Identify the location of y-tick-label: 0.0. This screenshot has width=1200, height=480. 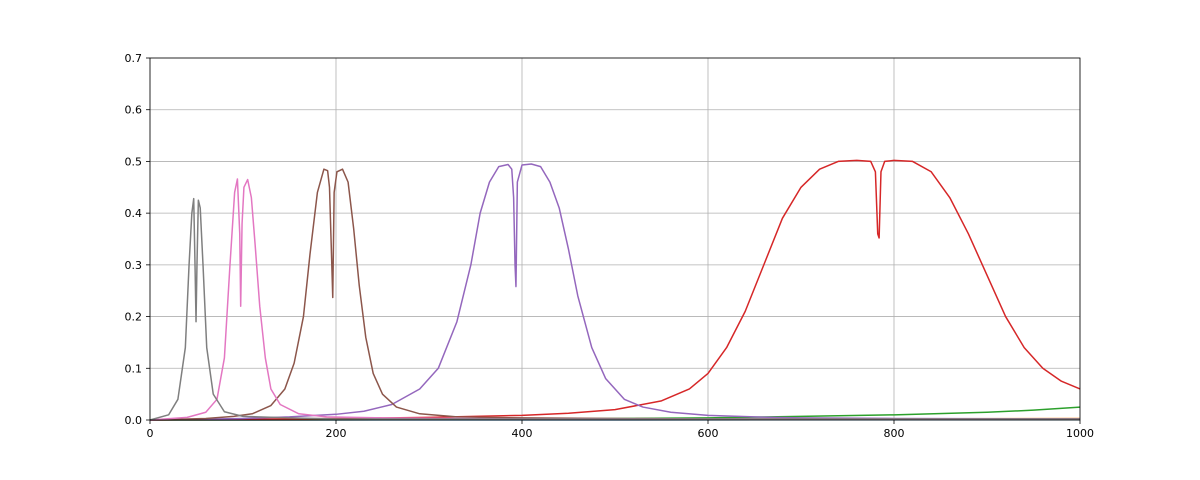
(134, 420).